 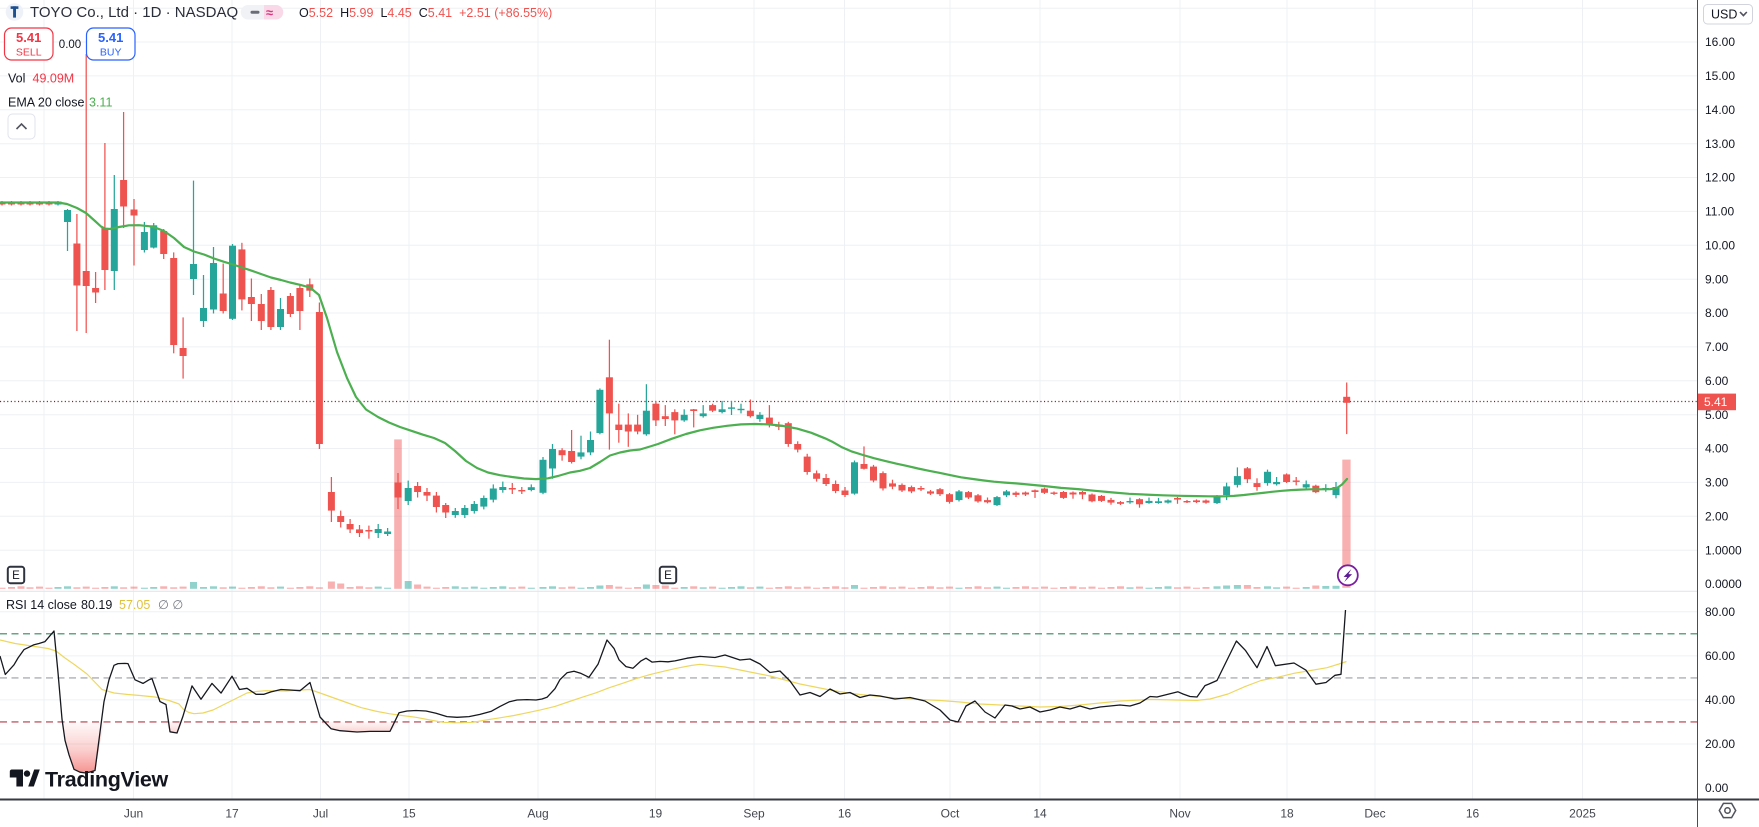 What do you see at coordinates (1720, 76) in the screenshot?
I see `svg-text: 15.00` at bounding box center [1720, 76].